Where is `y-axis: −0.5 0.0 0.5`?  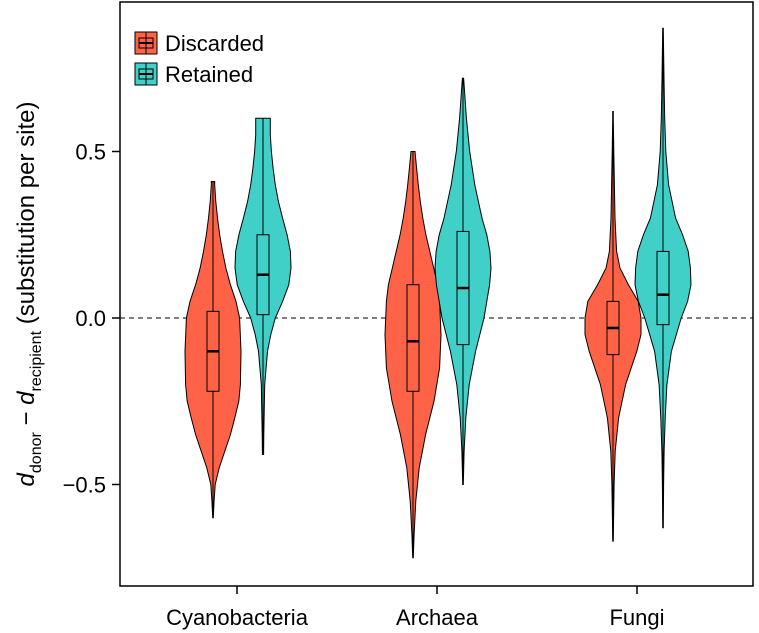
y-axis: −0.5 0.0 0.5 is located at coordinates (91, 319).